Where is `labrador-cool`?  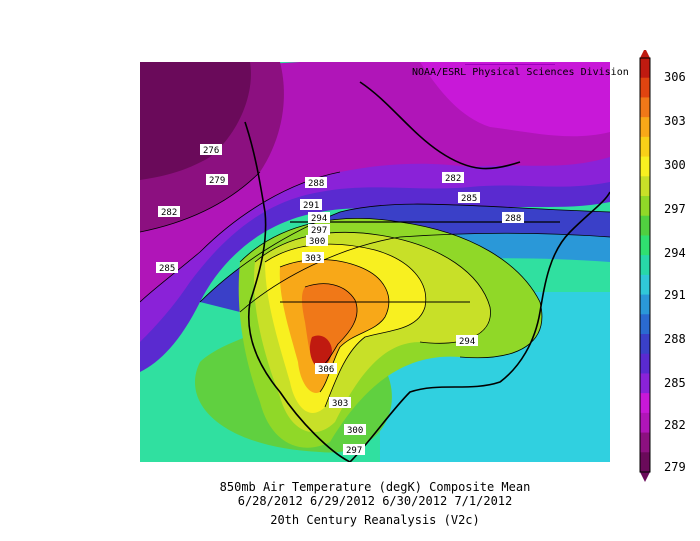
labrador-cool is located at coordinates (515, 99).